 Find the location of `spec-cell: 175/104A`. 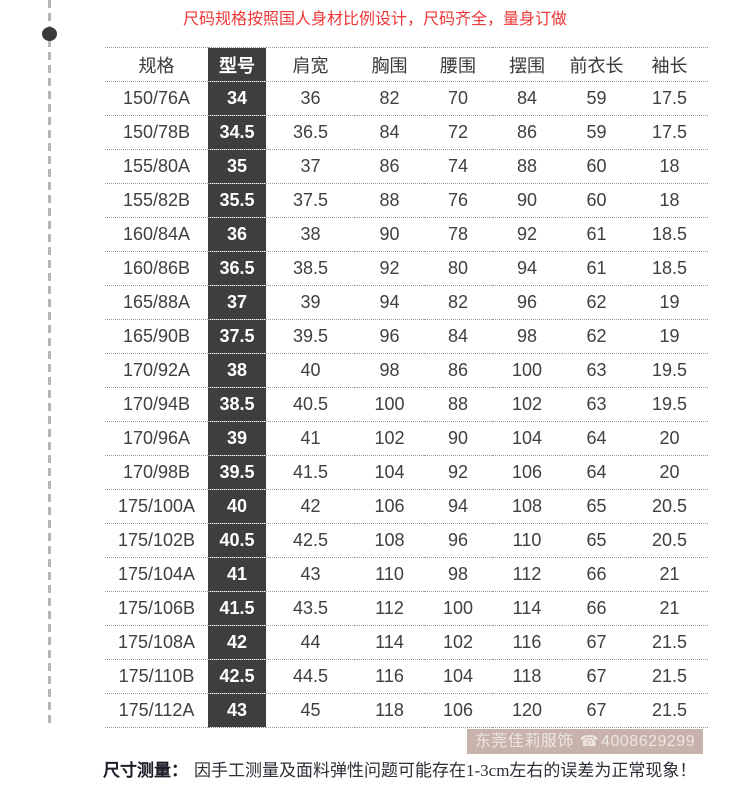

spec-cell: 175/104A is located at coordinates (156, 574).